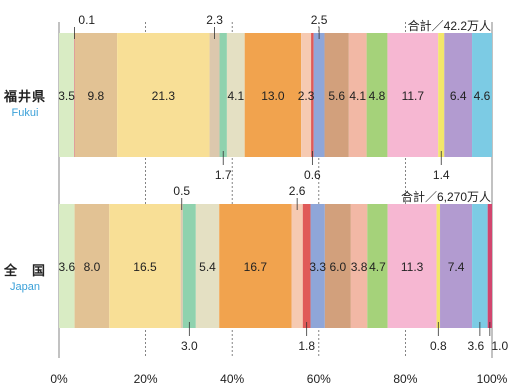 The image size is (525, 389). What do you see at coordinates (306, 346) in the screenshot?
I see `value-label-outside: 1.8` at bounding box center [306, 346].